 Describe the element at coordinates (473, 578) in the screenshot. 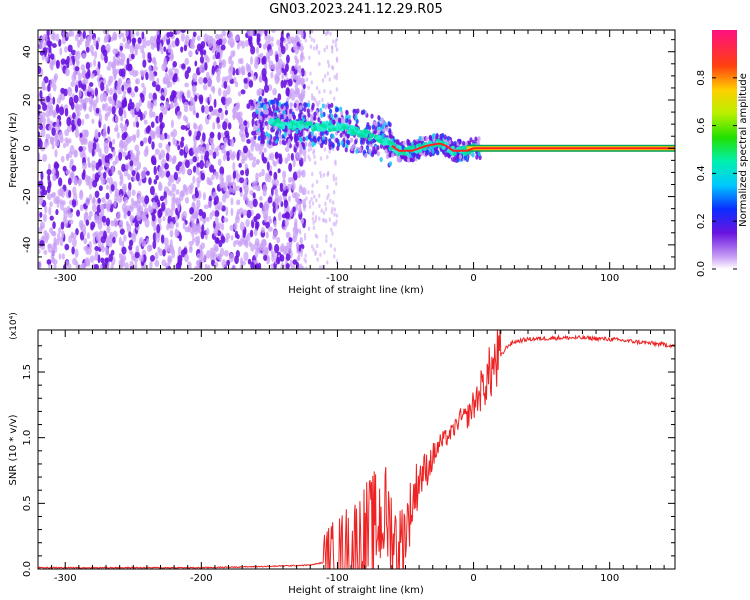

I see `bottom-x-tick-label: 0` at that location.